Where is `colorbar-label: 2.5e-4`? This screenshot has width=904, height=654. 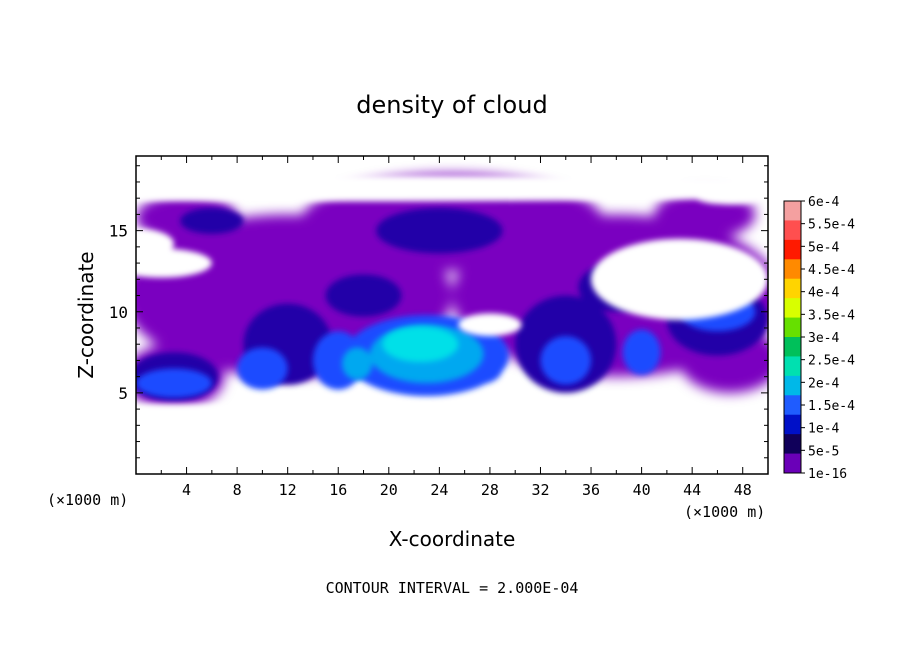
colorbar-label: 2.5e-4 is located at coordinates (831, 361).